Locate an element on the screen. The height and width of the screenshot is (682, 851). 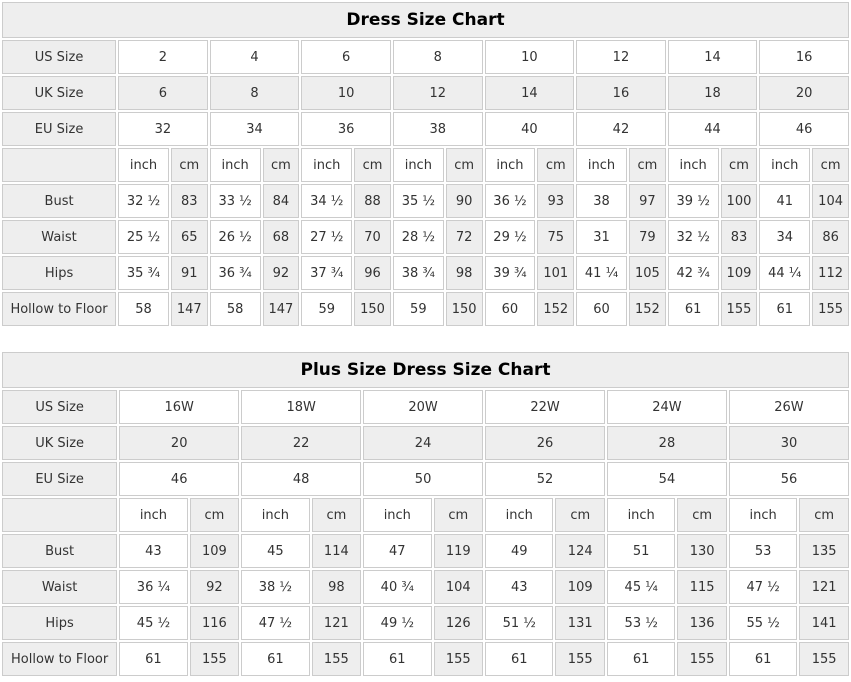
size-value-cell: 44 is located at coordinates (712, 129).